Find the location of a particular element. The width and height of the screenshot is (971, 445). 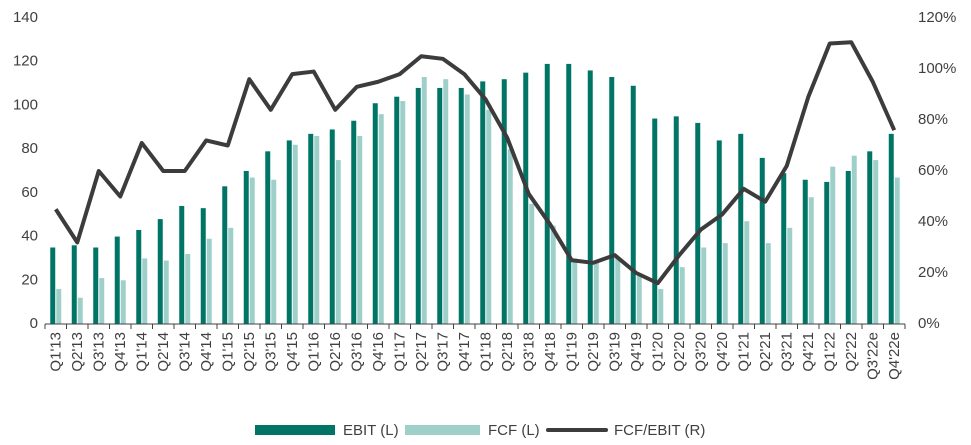

x-tick-label: Q1'14 is located at coordinates (141, 352).